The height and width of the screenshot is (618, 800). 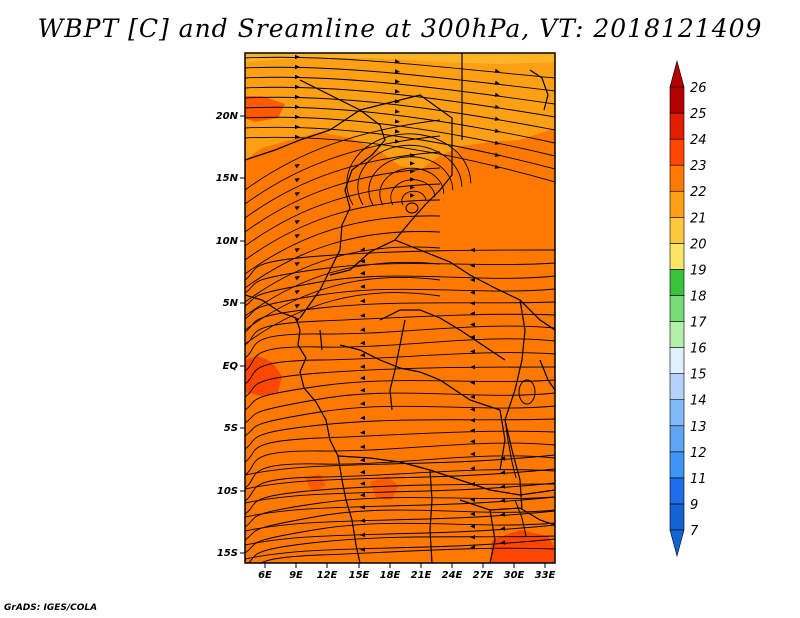 What do you see at coordinates (227, 116) in the screenshot?
I see `lat-label-20n: 20N` at bounding box center [227, 116].